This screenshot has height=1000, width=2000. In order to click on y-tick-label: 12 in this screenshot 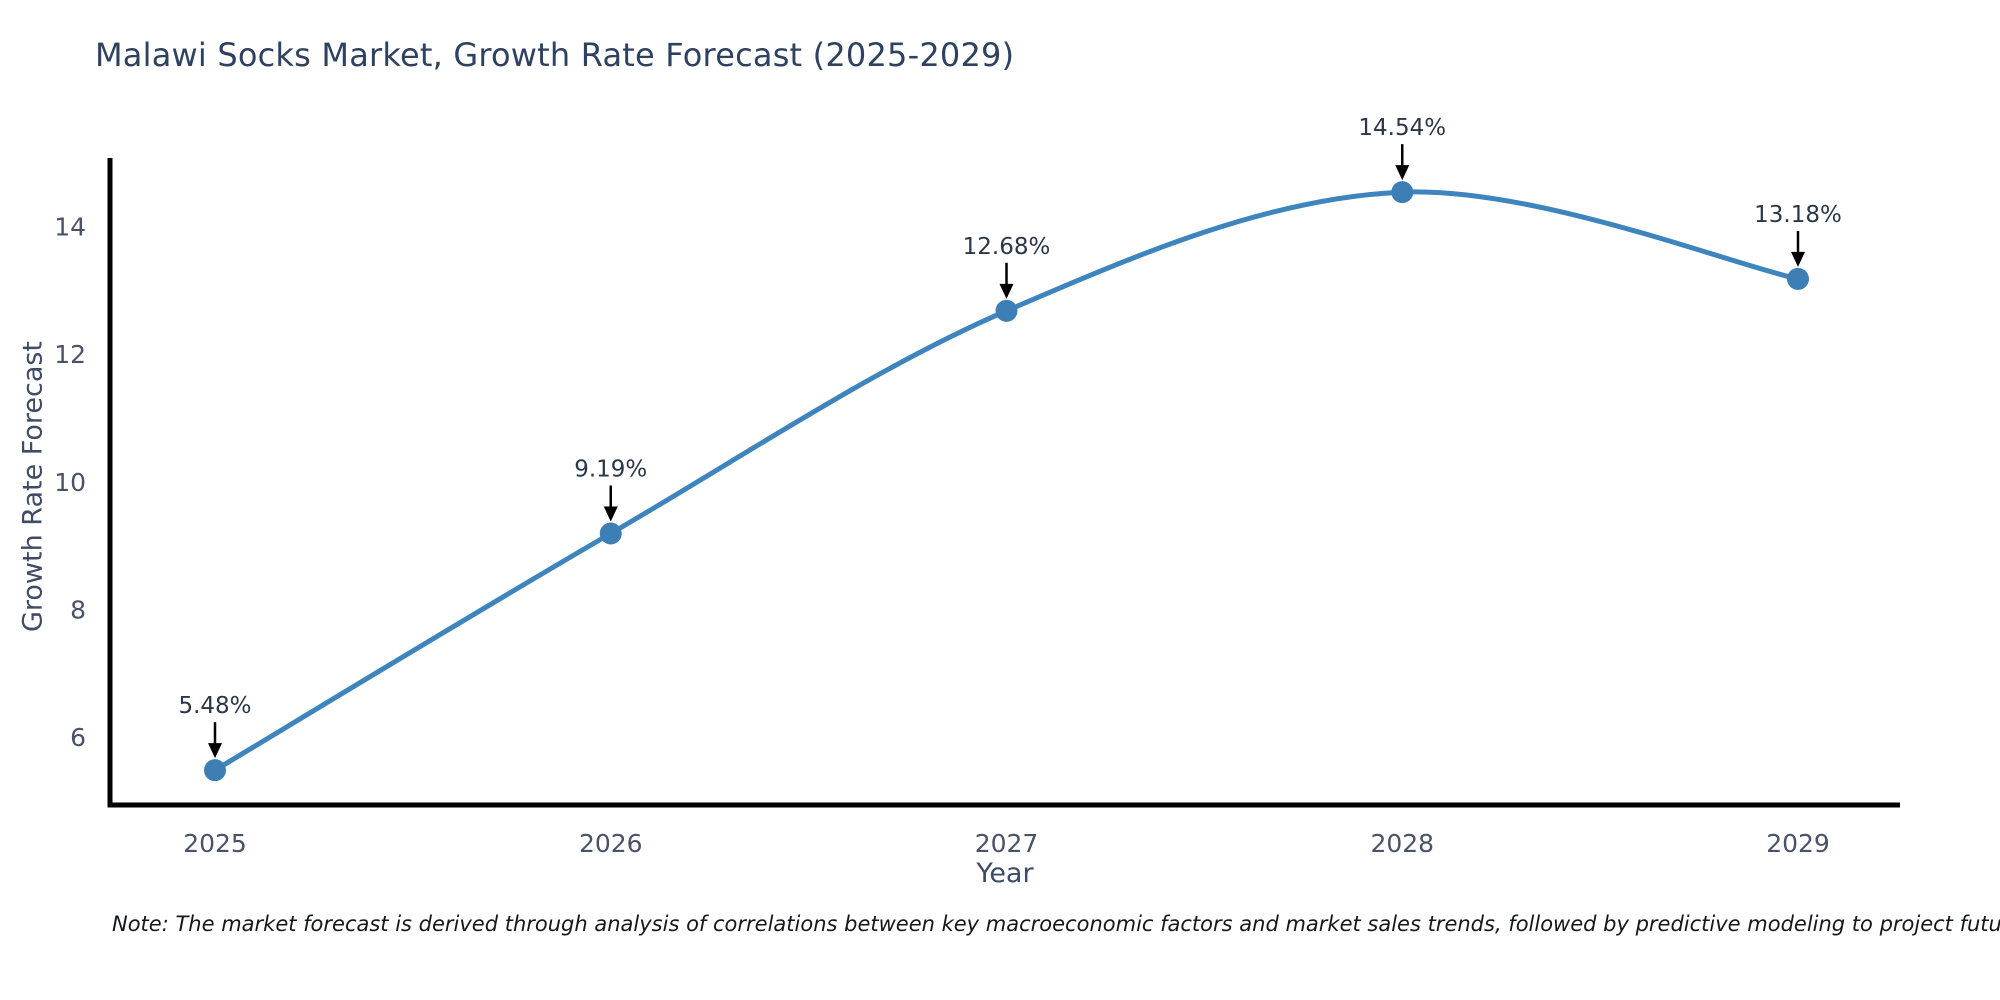, I will do `click(70, 354)`.